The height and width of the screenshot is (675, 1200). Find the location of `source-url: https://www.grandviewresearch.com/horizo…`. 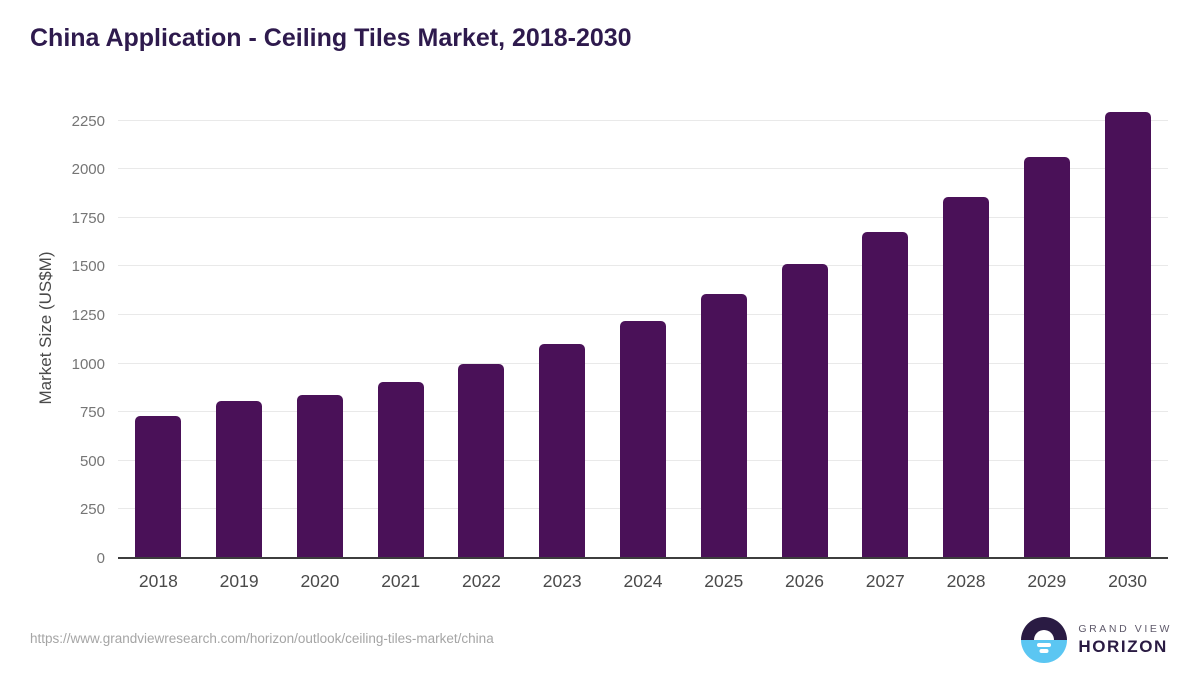

source-url: https://www.grandviewresearch.com/horizo… is located at coordinates (262, 638).